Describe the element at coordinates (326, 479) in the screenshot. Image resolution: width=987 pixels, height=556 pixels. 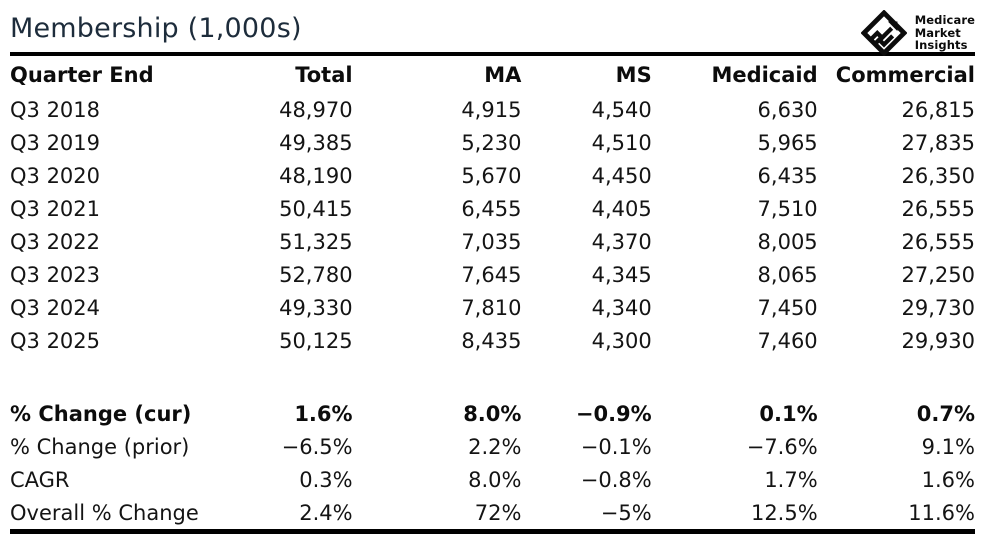
I see `value-cell: 0.3%` at that location.